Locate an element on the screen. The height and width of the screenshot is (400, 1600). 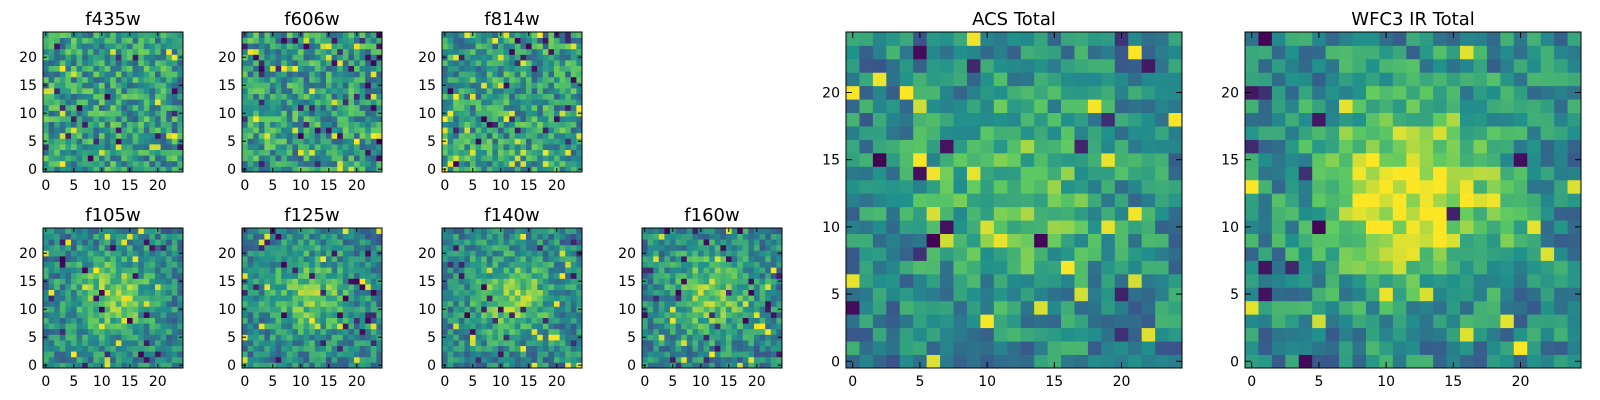
x-tick-label: 20 is located at coordinates (158, 382).